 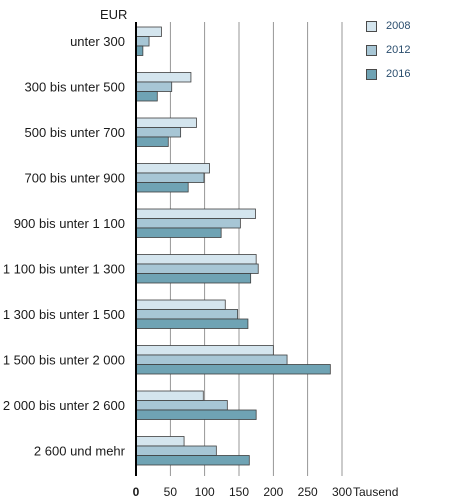 I want to click on legend-label-2012: 2012, so click(x=398, y=50).